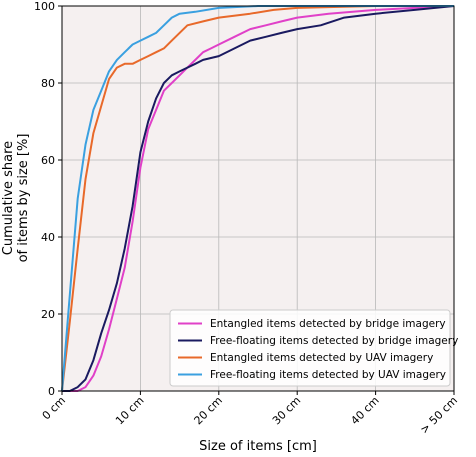  Describe the element at coordinates (129, 410) in the screenshot. I see `x-tick-label: 10 cm` at that location.